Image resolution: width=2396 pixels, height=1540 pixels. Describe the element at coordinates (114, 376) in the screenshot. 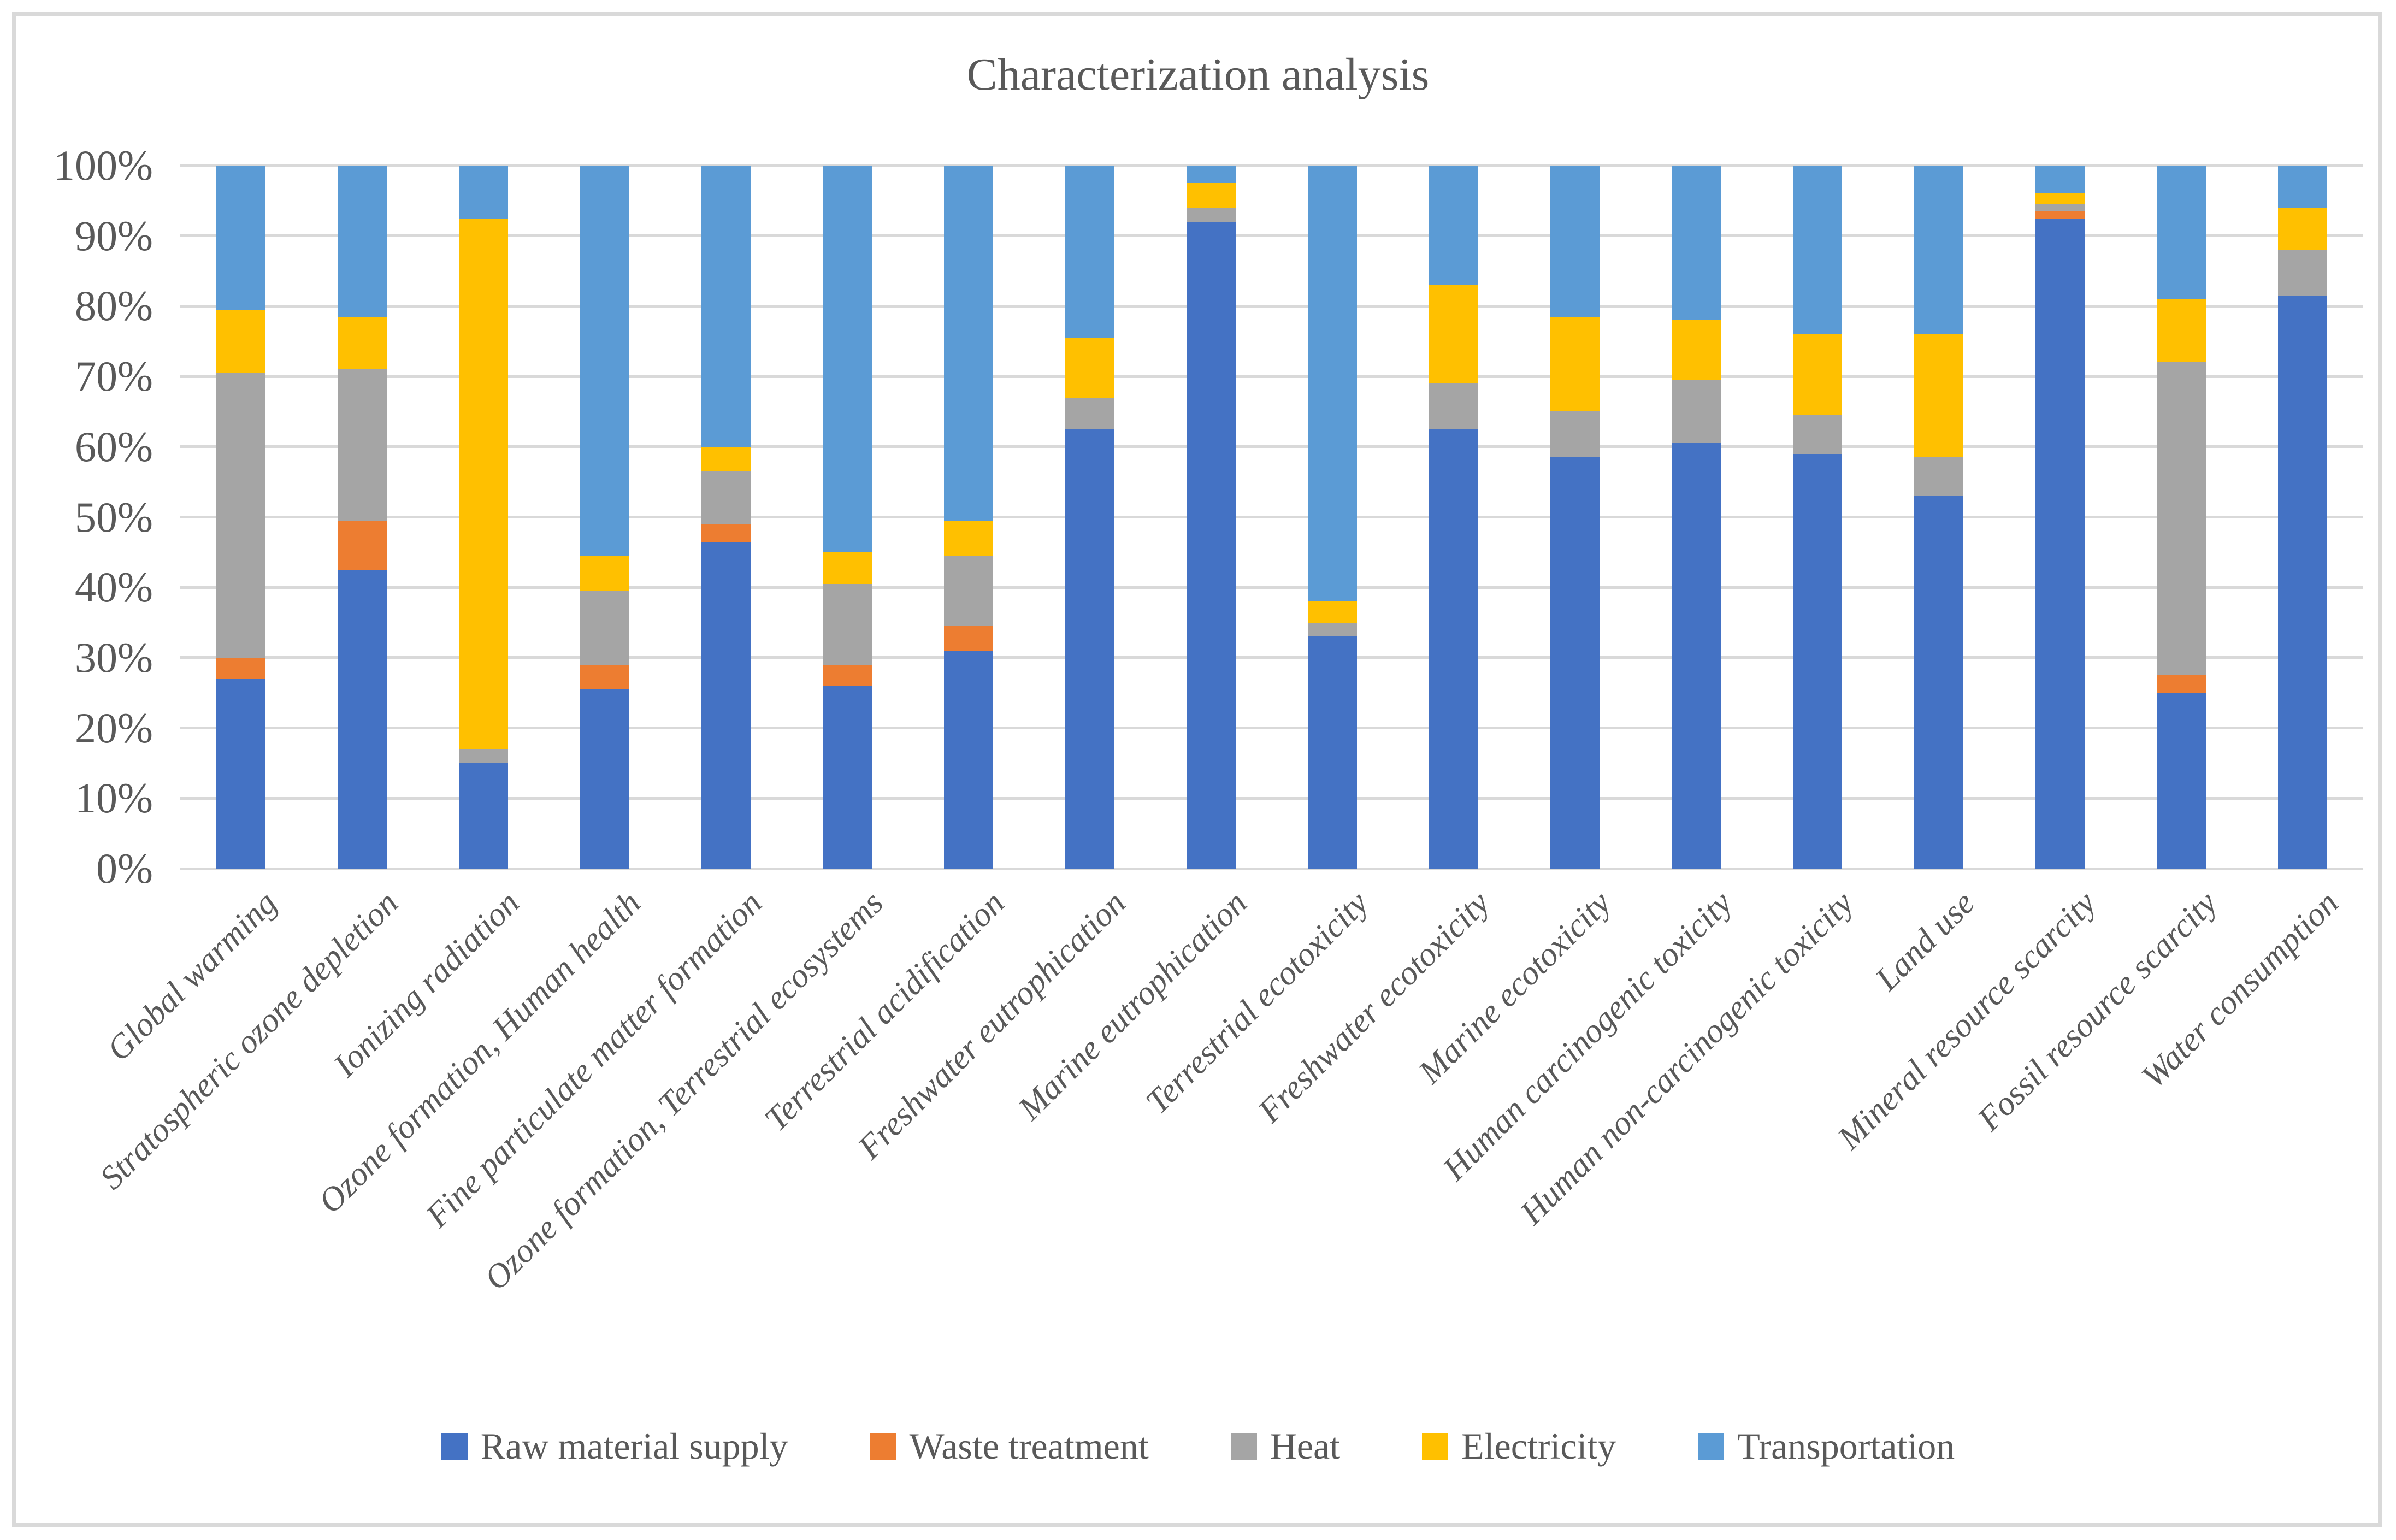

I see `y-axis-tick-label: 70%` at that location.